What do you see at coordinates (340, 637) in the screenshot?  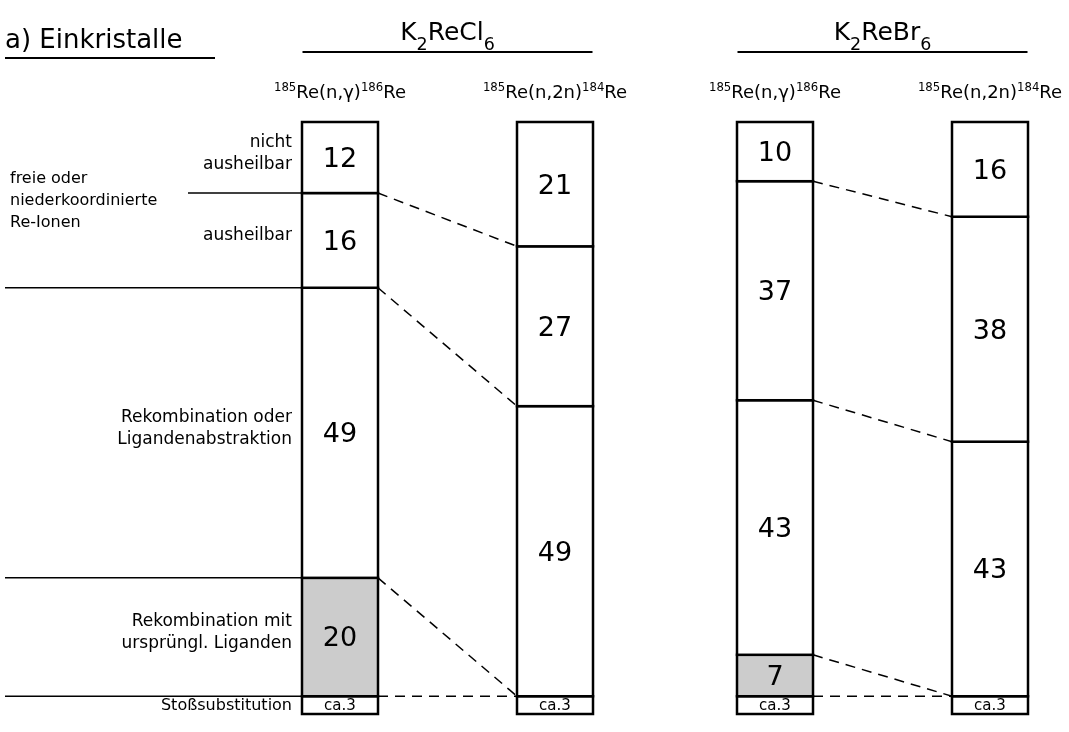 I see `data-label: 20` at bounding box center [340, 637].